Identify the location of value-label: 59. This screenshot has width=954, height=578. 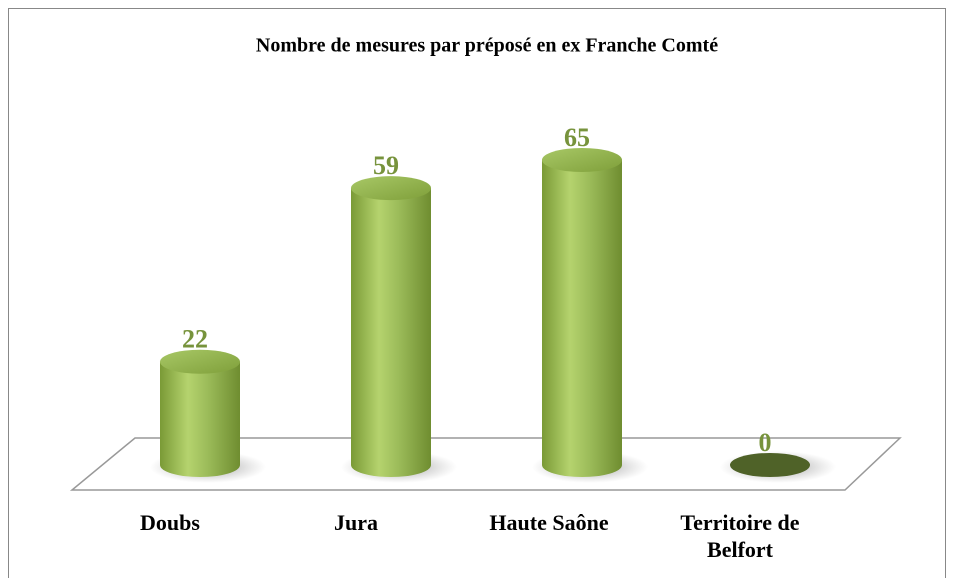
(386, 165).